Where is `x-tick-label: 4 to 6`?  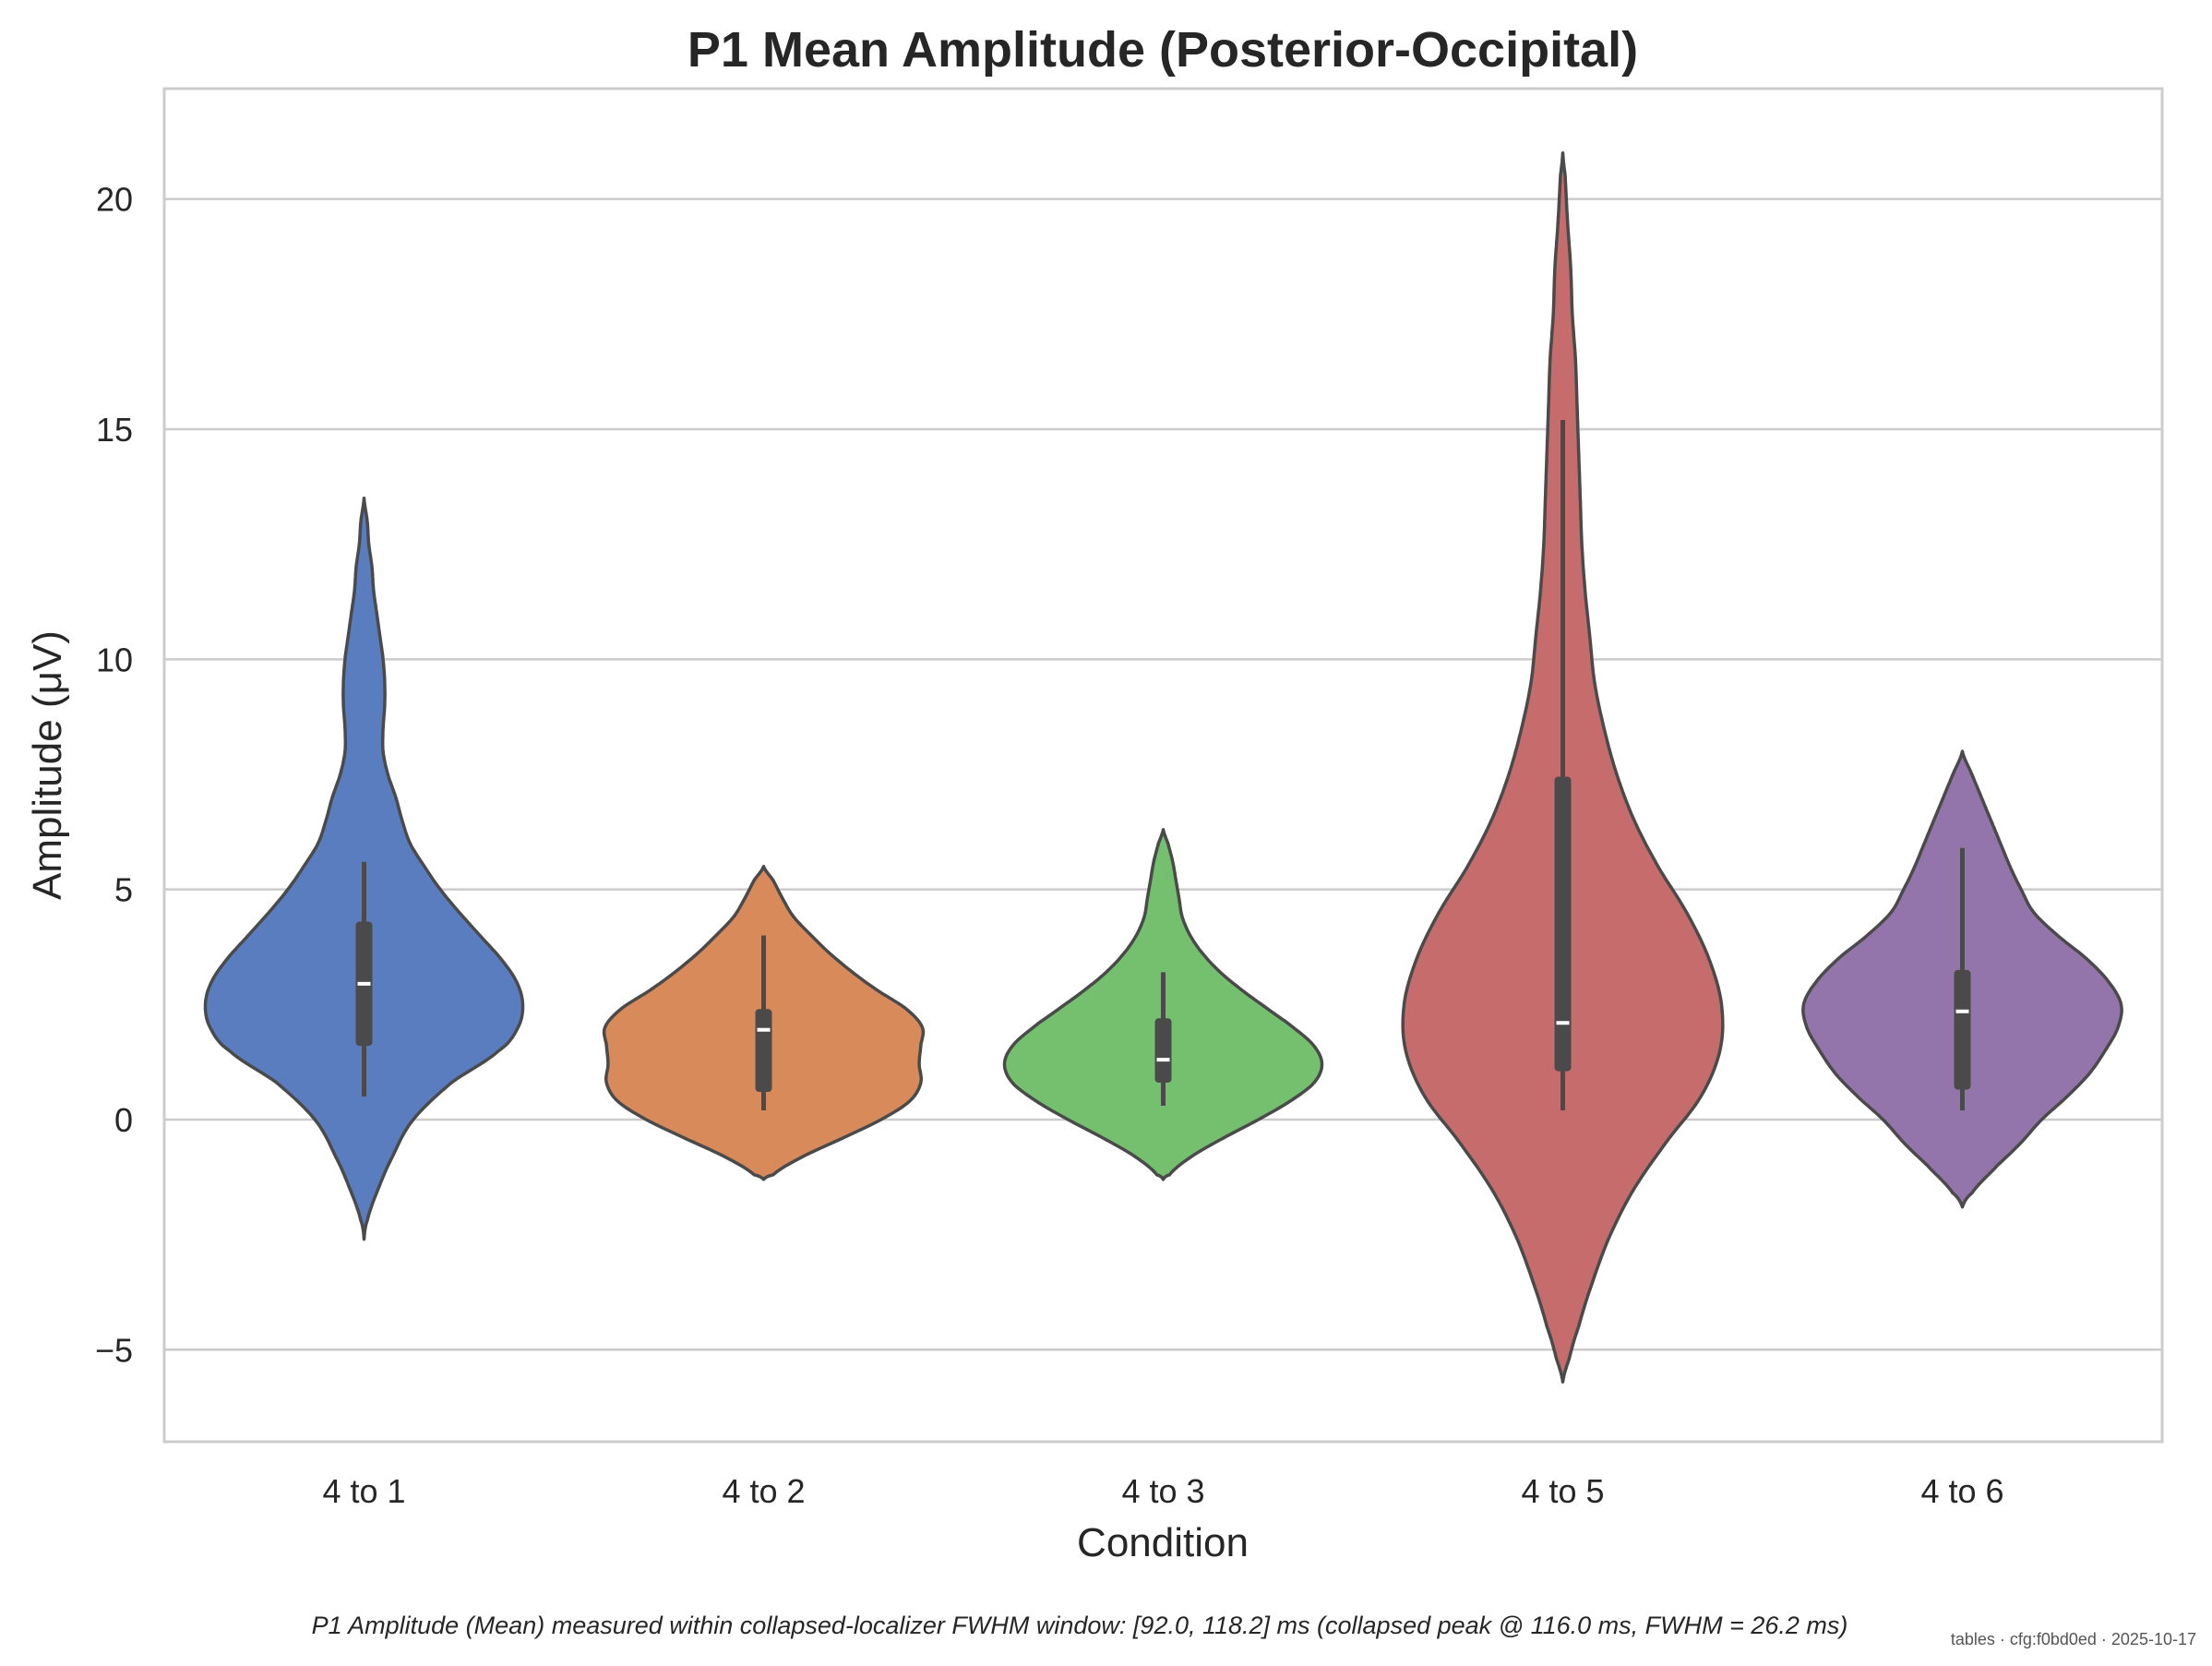
x-tick-label: 4 to 6 is located at coordinates (1961, 1491).